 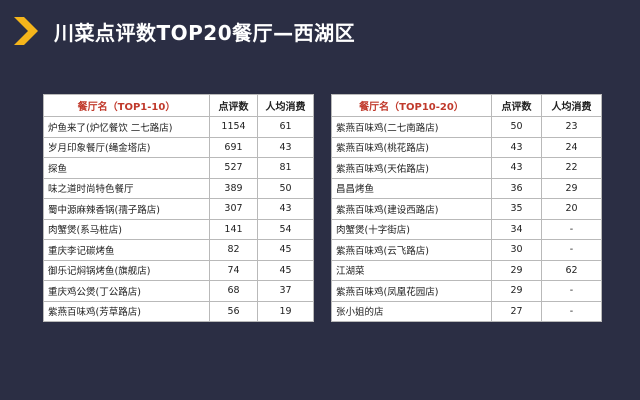 What do you see at coordinates (516, 209) in the screenshot?
I see `review-count-cell: 35` at bounding box center [516, 209].